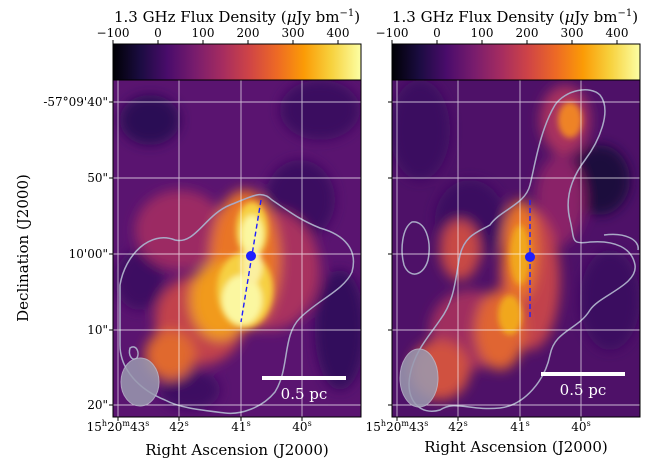 The width and height of the screenshot is (661, 460). What do you see at coordinates (621, 242) in the screenshot?
I see `right-contour-edge` at bounding box center [621, 242].